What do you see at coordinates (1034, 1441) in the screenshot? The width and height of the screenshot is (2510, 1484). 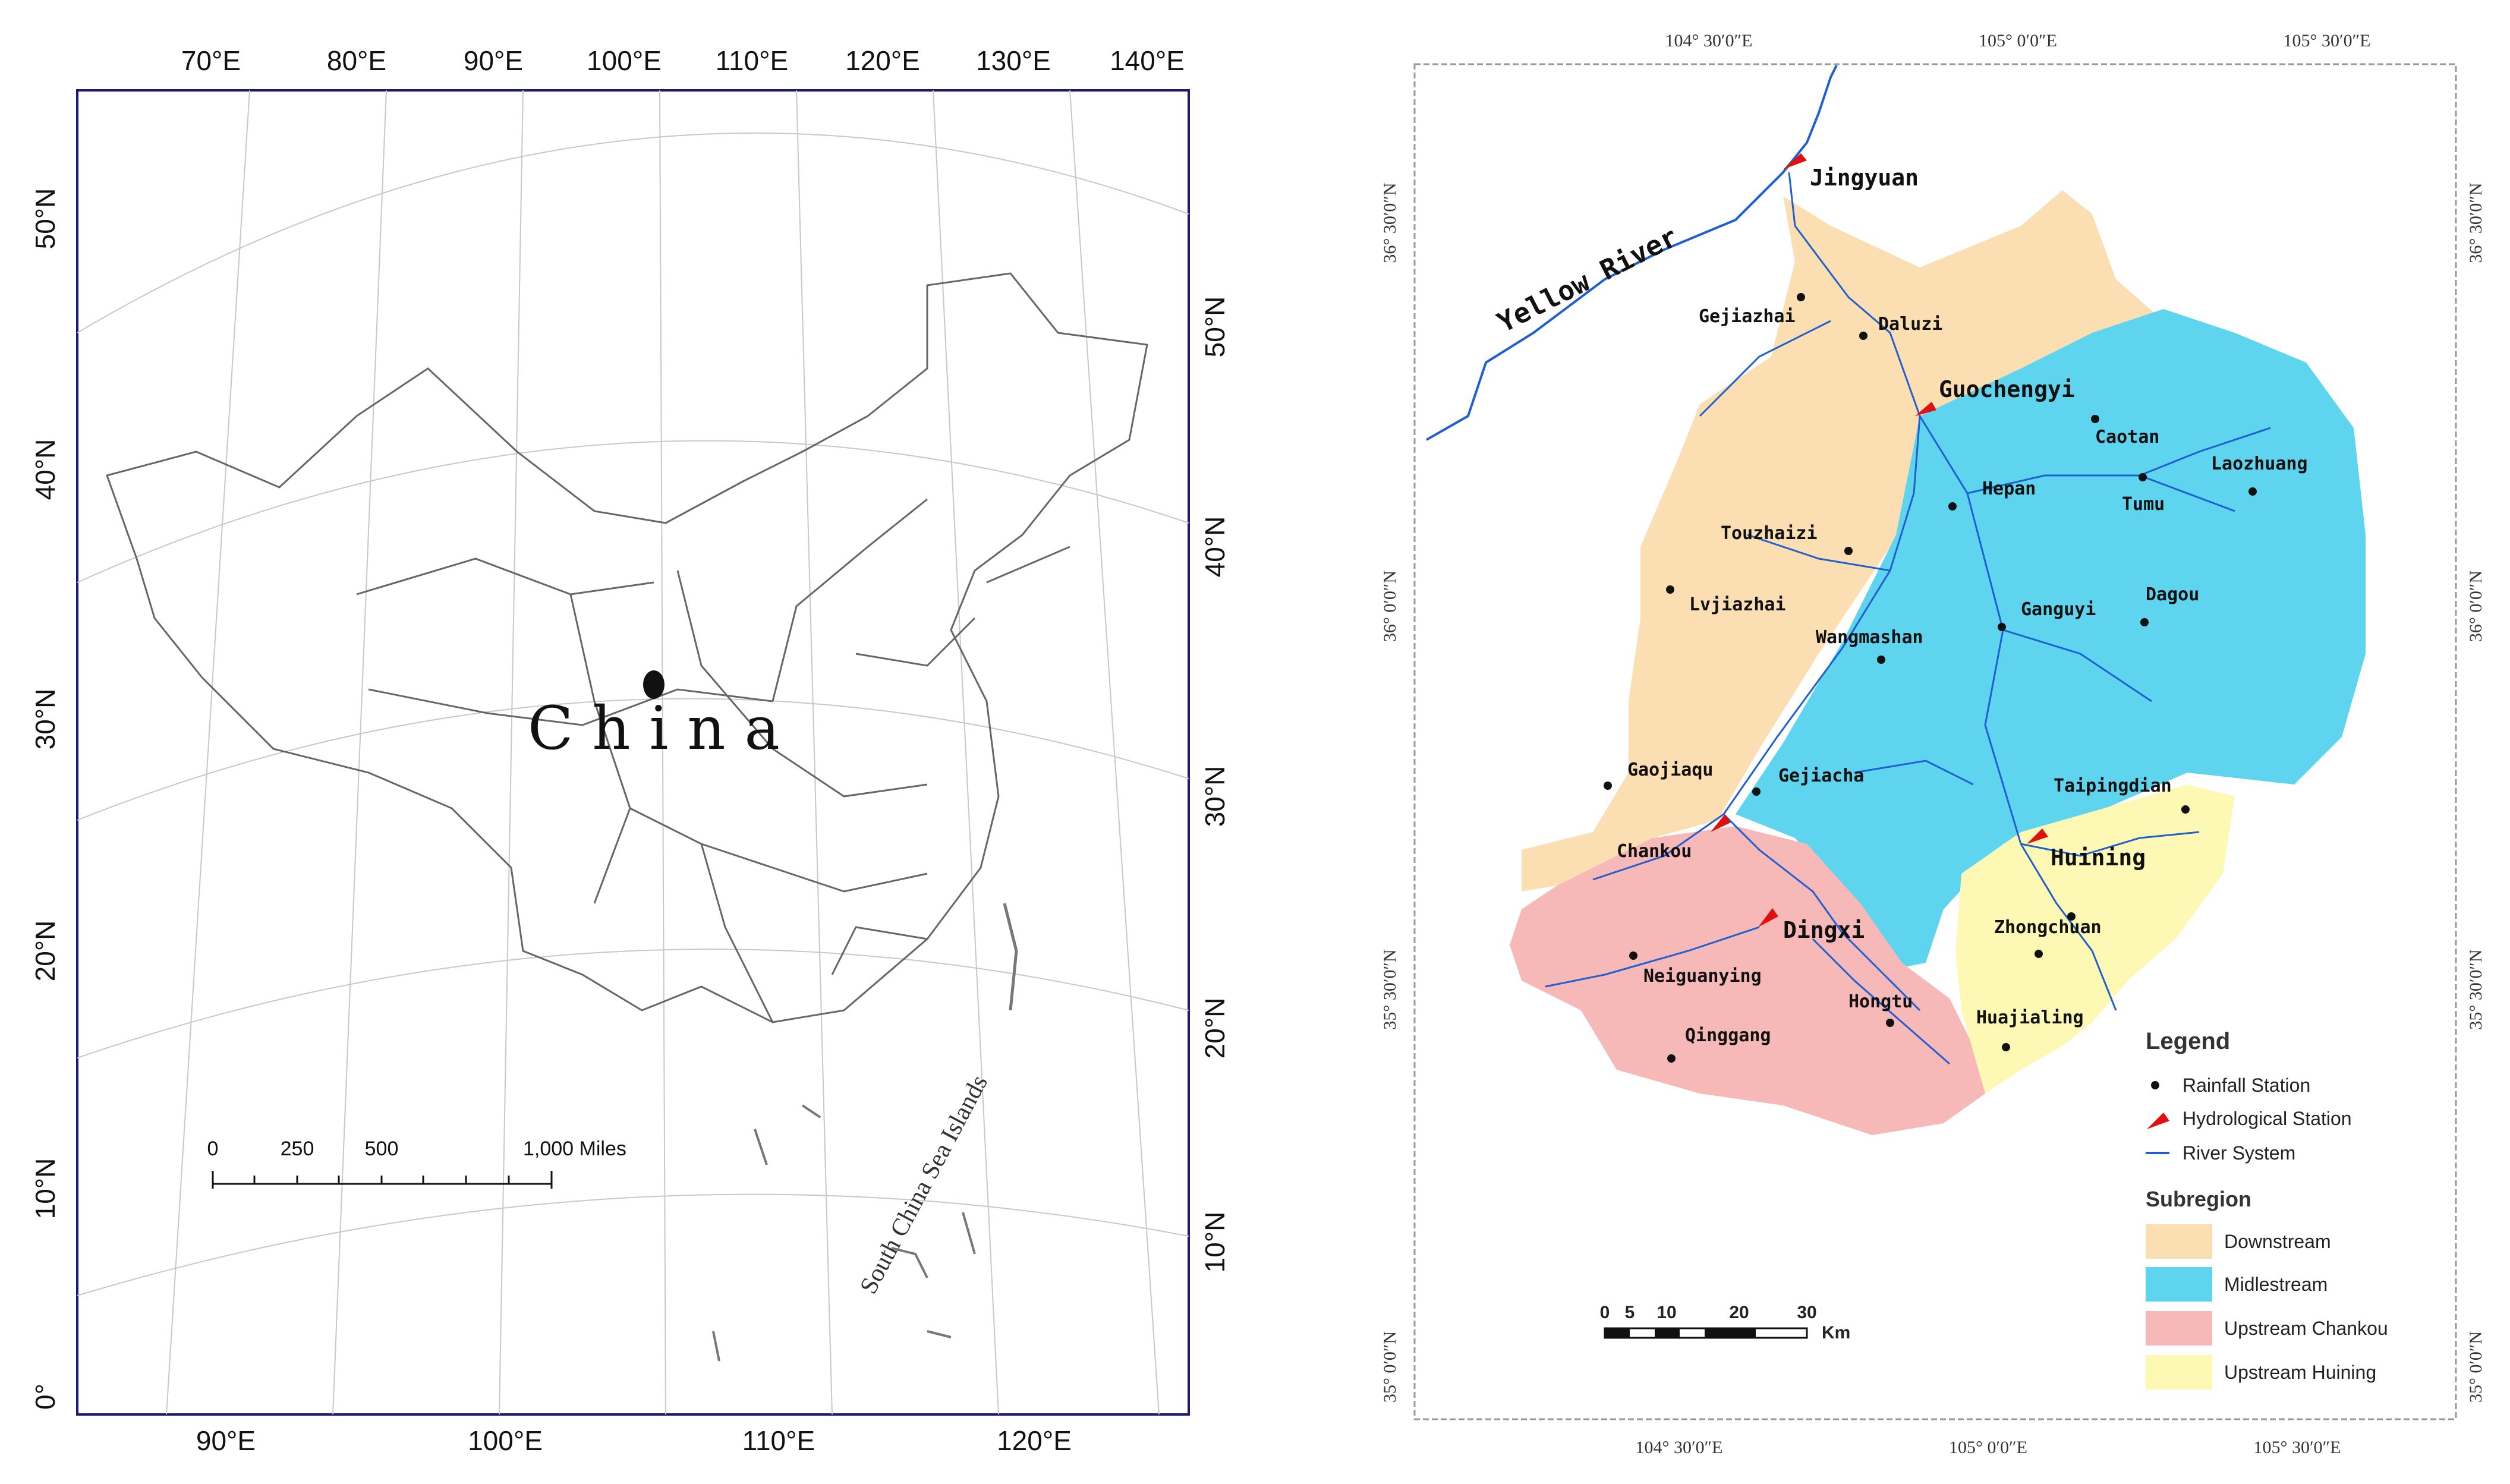 I see `lon-label: 120°E` at bounding box center [1034, 1441].